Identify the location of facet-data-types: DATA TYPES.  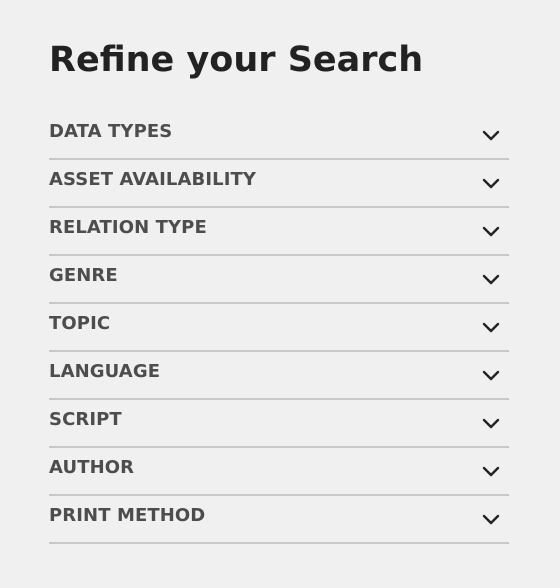
(279, 136).